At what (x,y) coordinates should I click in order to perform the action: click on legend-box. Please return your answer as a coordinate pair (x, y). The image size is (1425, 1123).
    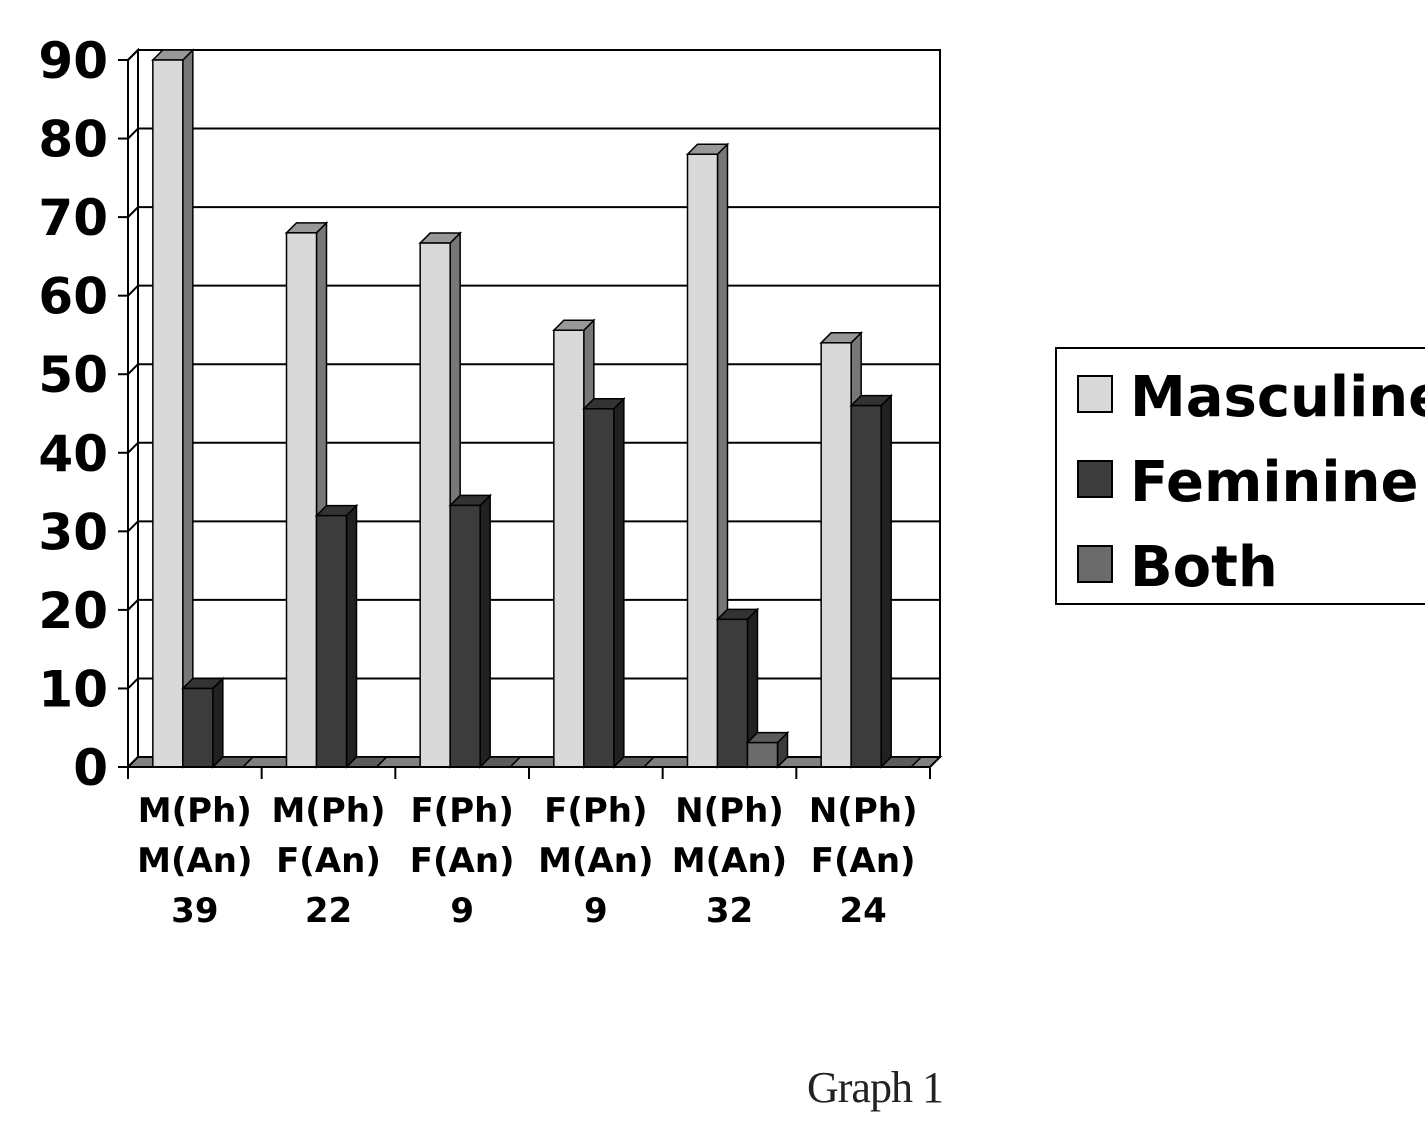
    Looking at the image, I should click on (1240, 476).